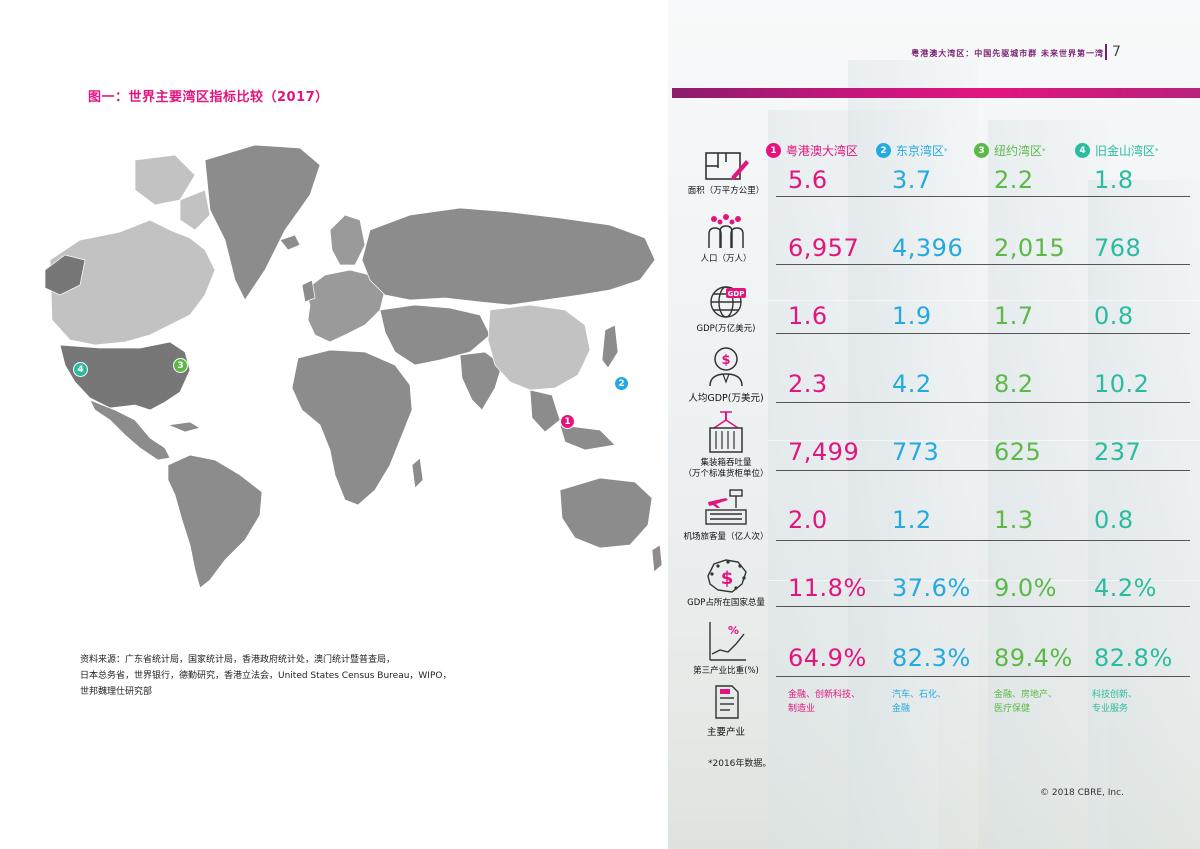 This screenshot has width=1200, height=849. I want to click on figure-title: 图一：世界主要湾区指标比较（2017）, so click(208, 97).